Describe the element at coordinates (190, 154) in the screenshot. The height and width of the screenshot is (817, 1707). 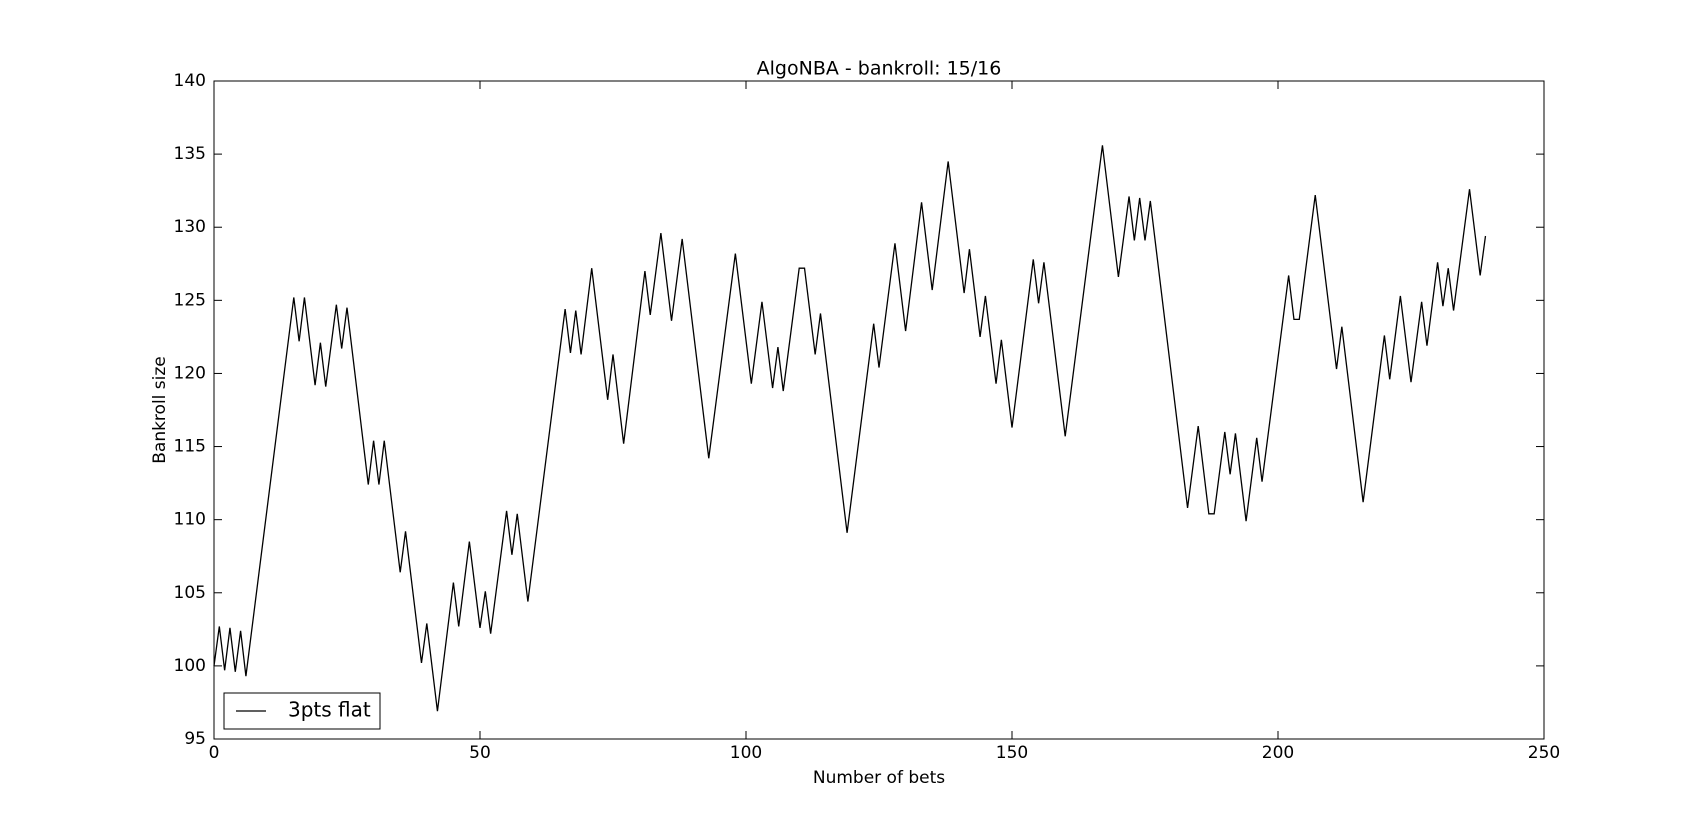
I see `y-tick-label: 135` at that location.